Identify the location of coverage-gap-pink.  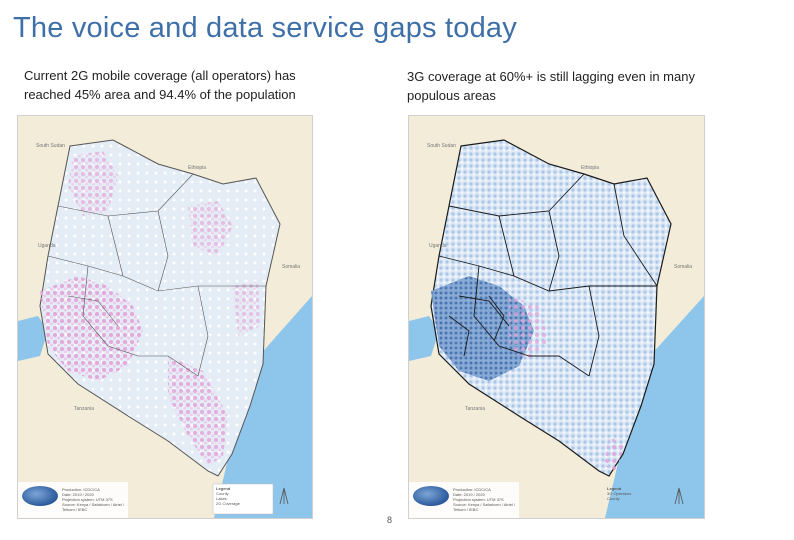
(529, 328).